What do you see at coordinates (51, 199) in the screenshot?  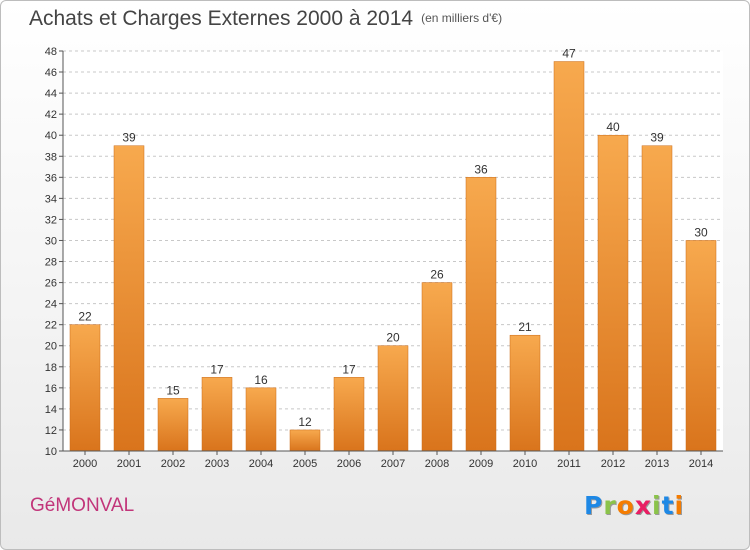 I see `y-tick-label: 34` at bounding box center [51, 199].